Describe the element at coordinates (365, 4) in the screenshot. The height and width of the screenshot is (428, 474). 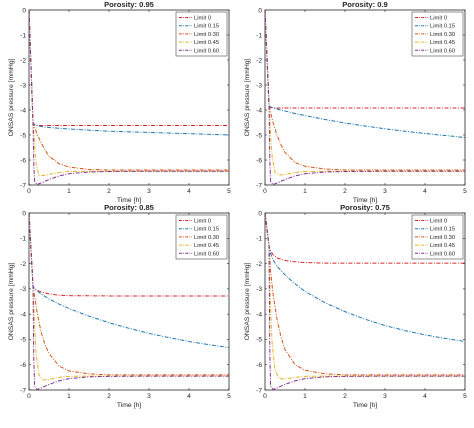
I see `chart-title: Porosity: 0.9` at that location.